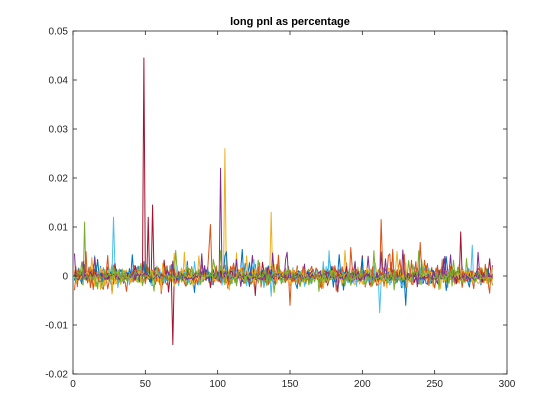 This screenshot has width=560, height=420. I want to click on x-tick-label: 100, so click(217, 384).